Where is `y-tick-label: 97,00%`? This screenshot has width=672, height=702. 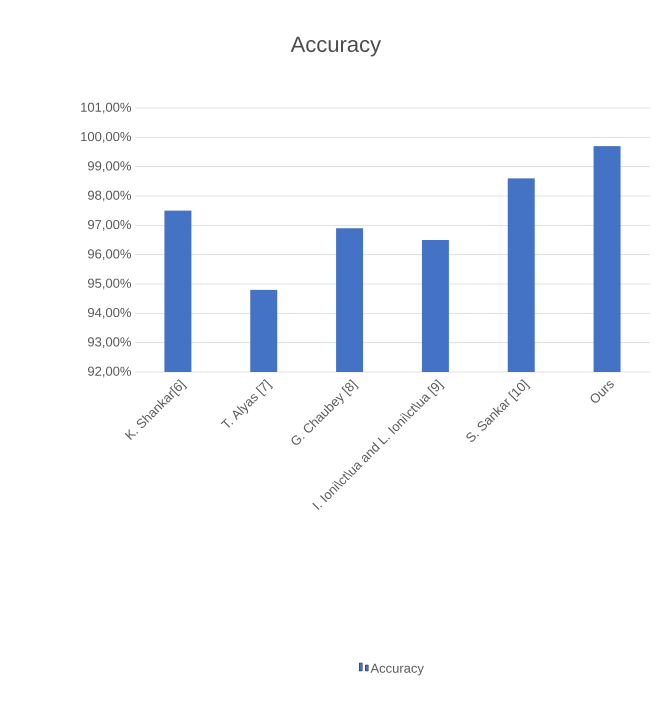 y-tick-label: 97,00% is located at coordinates (110, 225).